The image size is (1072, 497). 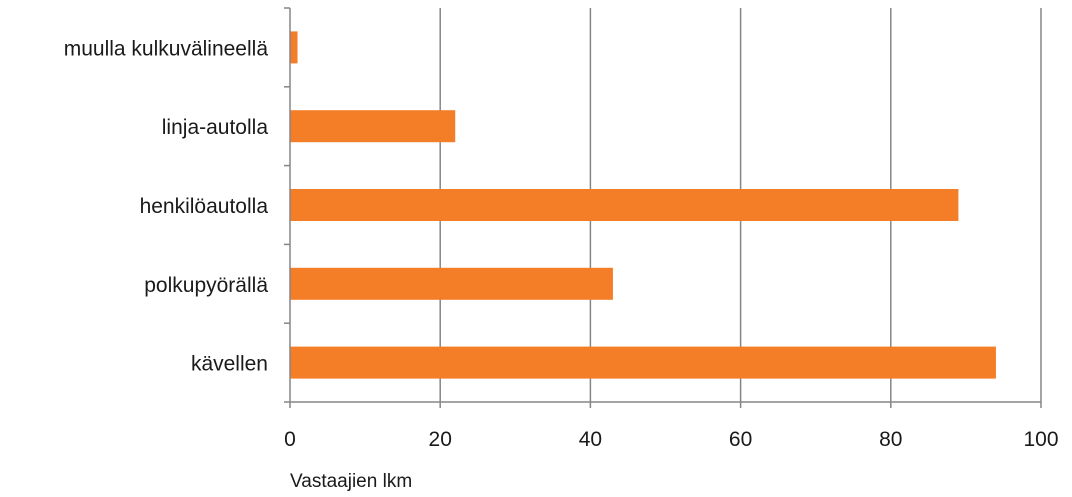 What do you see at coordinates (890, 439) in the screenshot?
I see `x-tick-label: 80` at bounding box center [890, 439].